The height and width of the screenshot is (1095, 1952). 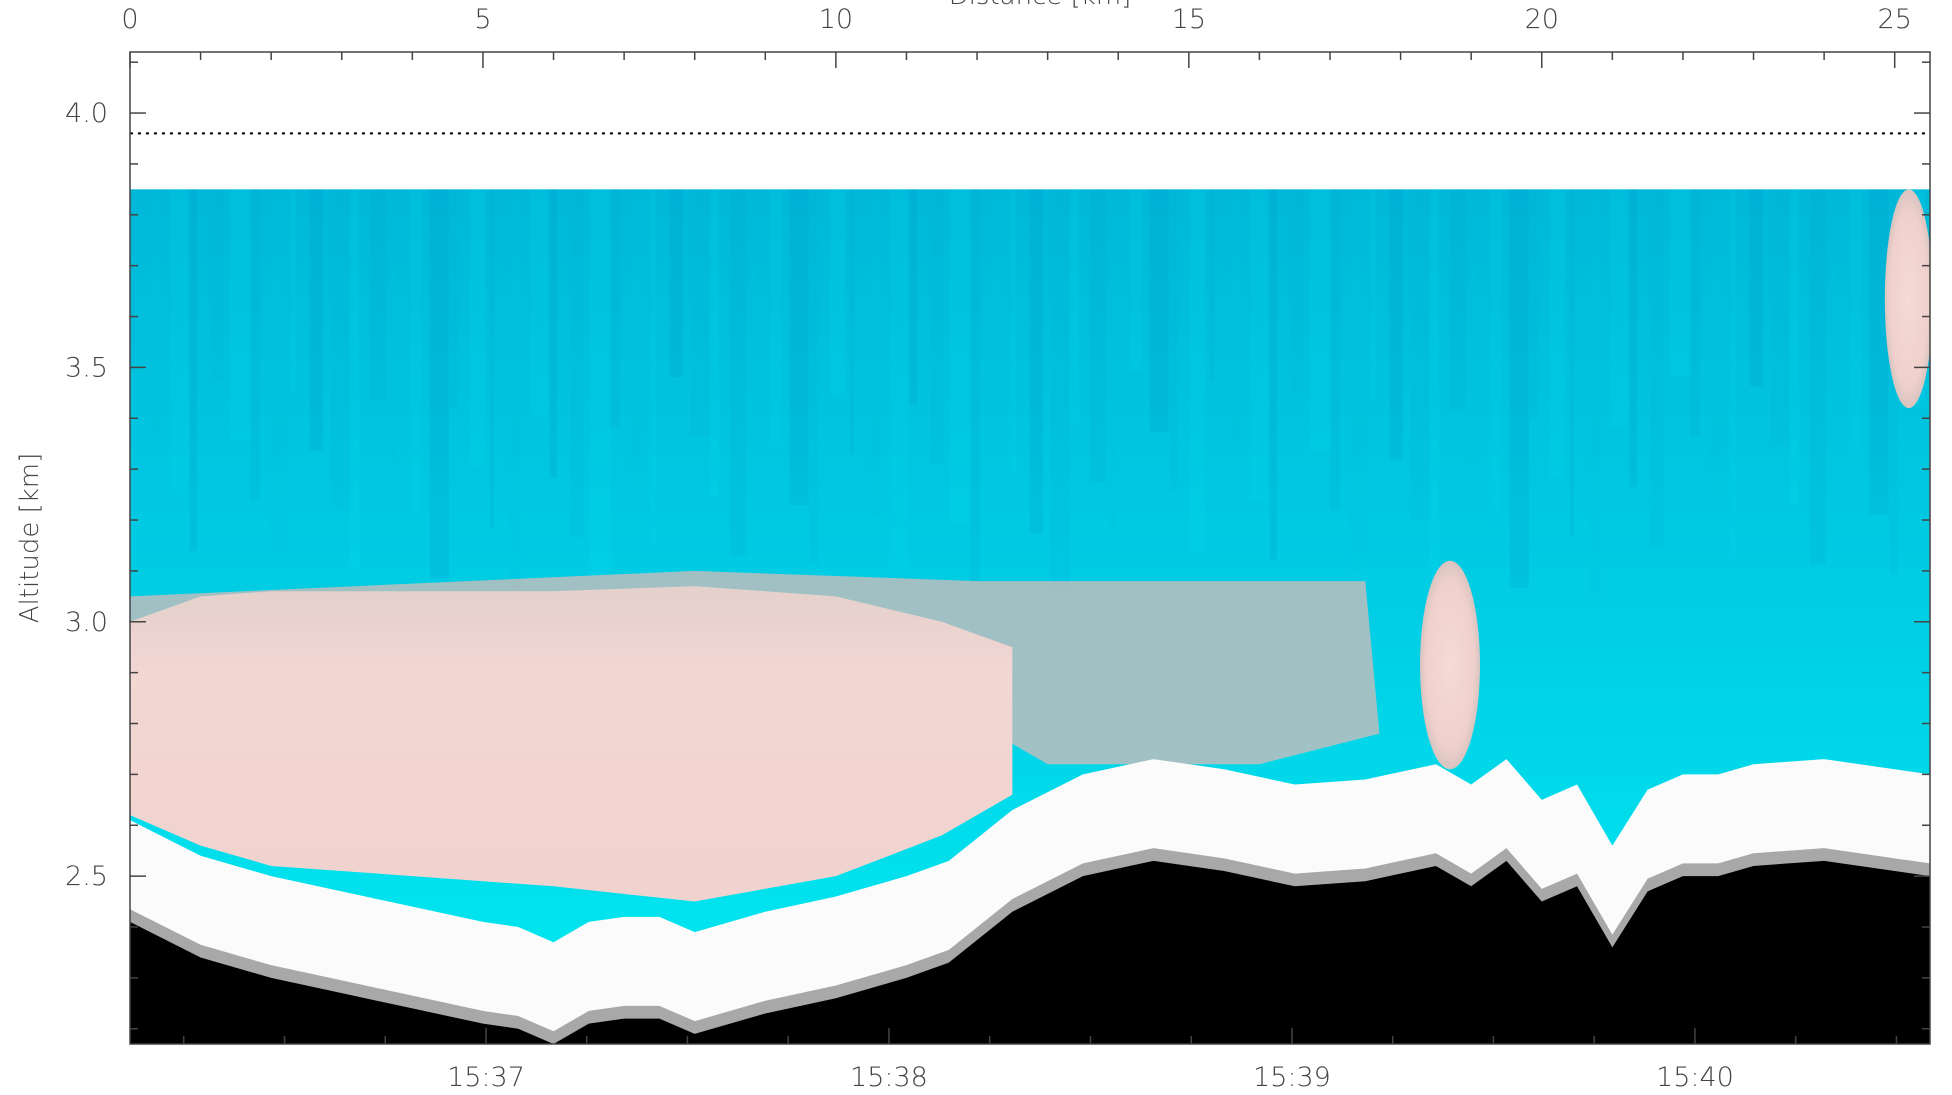 What do you see at coordinates (30, 538) in the screenshot?
I see `y-axis-title: Altitude [km]` at bounding box center [30, 538].